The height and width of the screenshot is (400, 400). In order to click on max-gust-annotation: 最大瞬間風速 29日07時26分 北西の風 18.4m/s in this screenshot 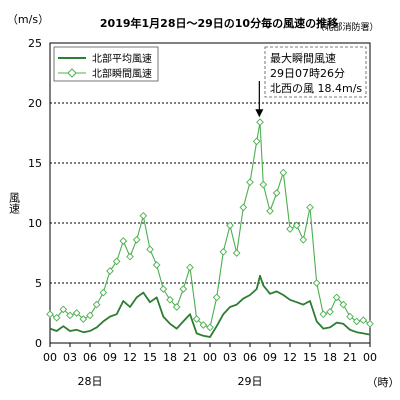, I will do `click(311, 82)`.